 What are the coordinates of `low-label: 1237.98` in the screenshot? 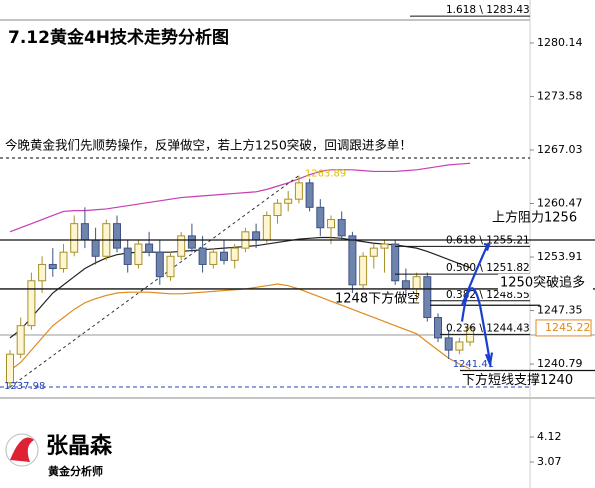 It's located at (24, 386).